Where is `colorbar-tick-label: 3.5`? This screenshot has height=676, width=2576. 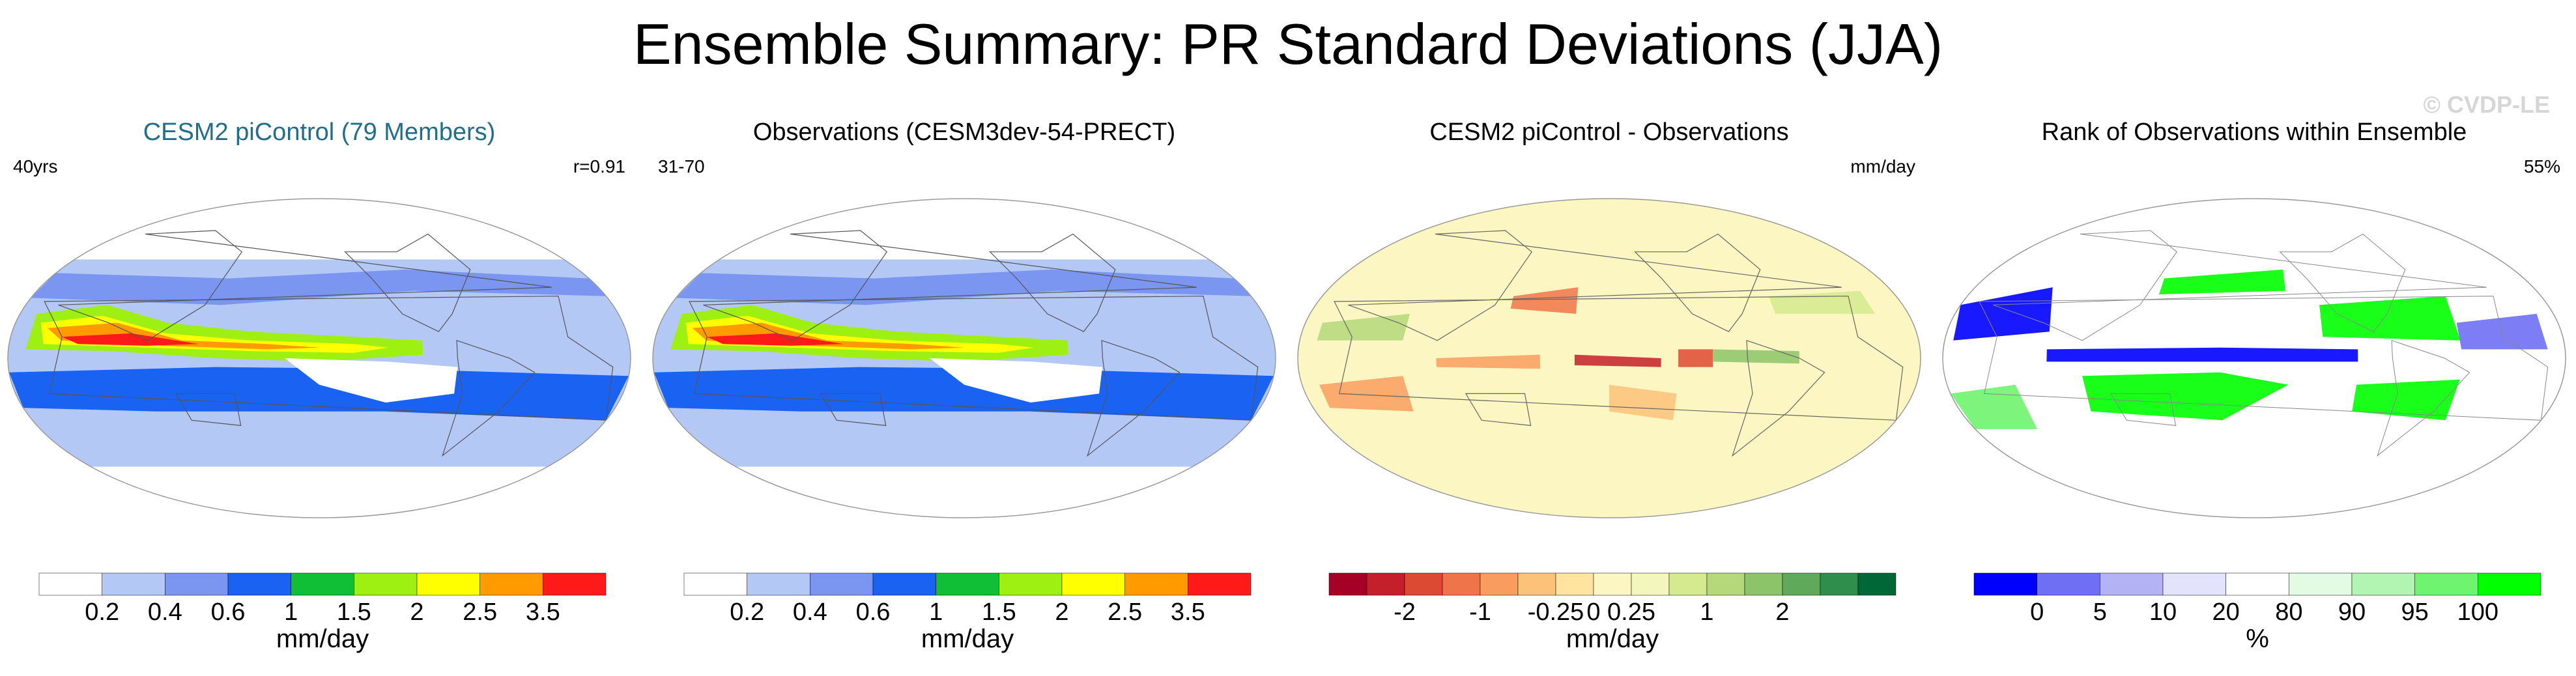
colorbar-tick-label: 3.5 is located at coordinates (543, 612).